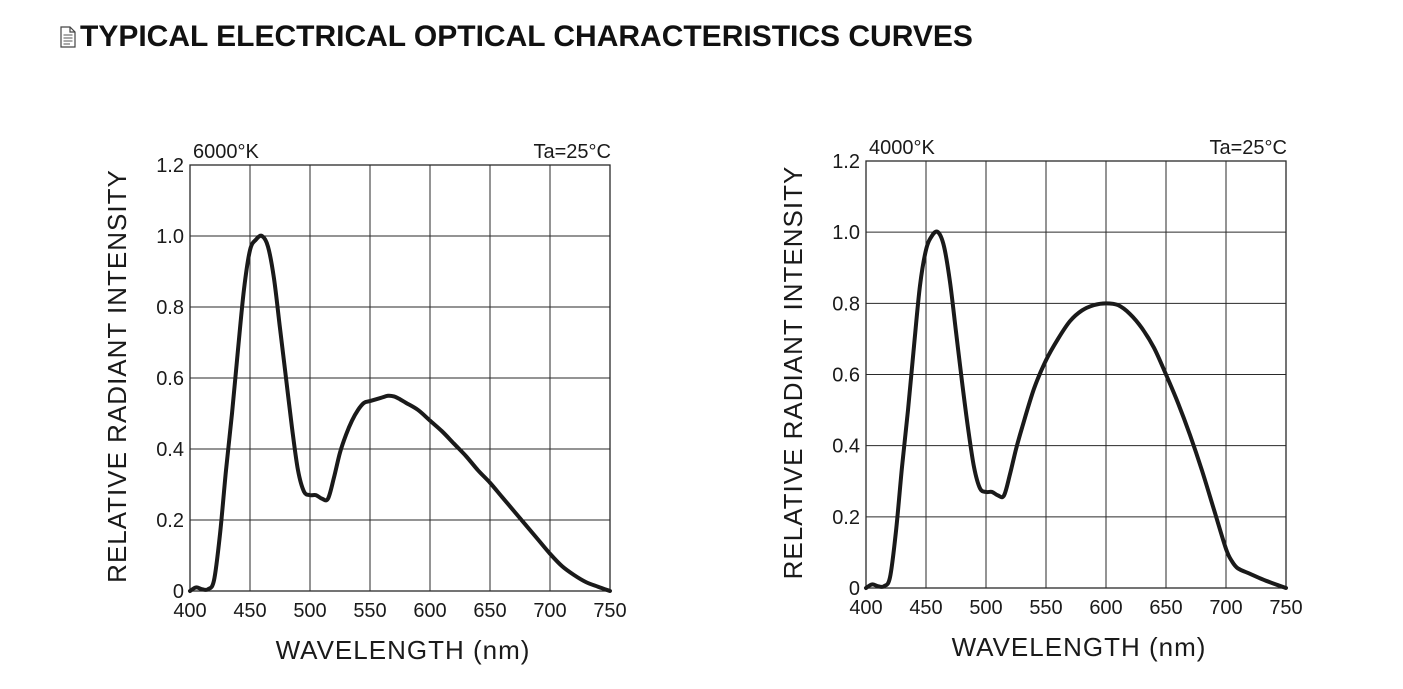 The image size is (1403, 689). Describe the element at coordinates (68, 37) in the screenshot. I see `document-icon` at that location.